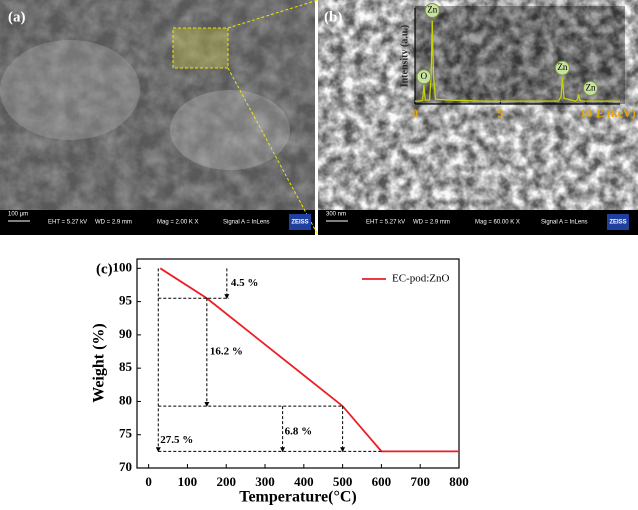  Describe the element at coordinates (226, 352) in the screenshot. I see `annotation: 16.2 %` at that location.